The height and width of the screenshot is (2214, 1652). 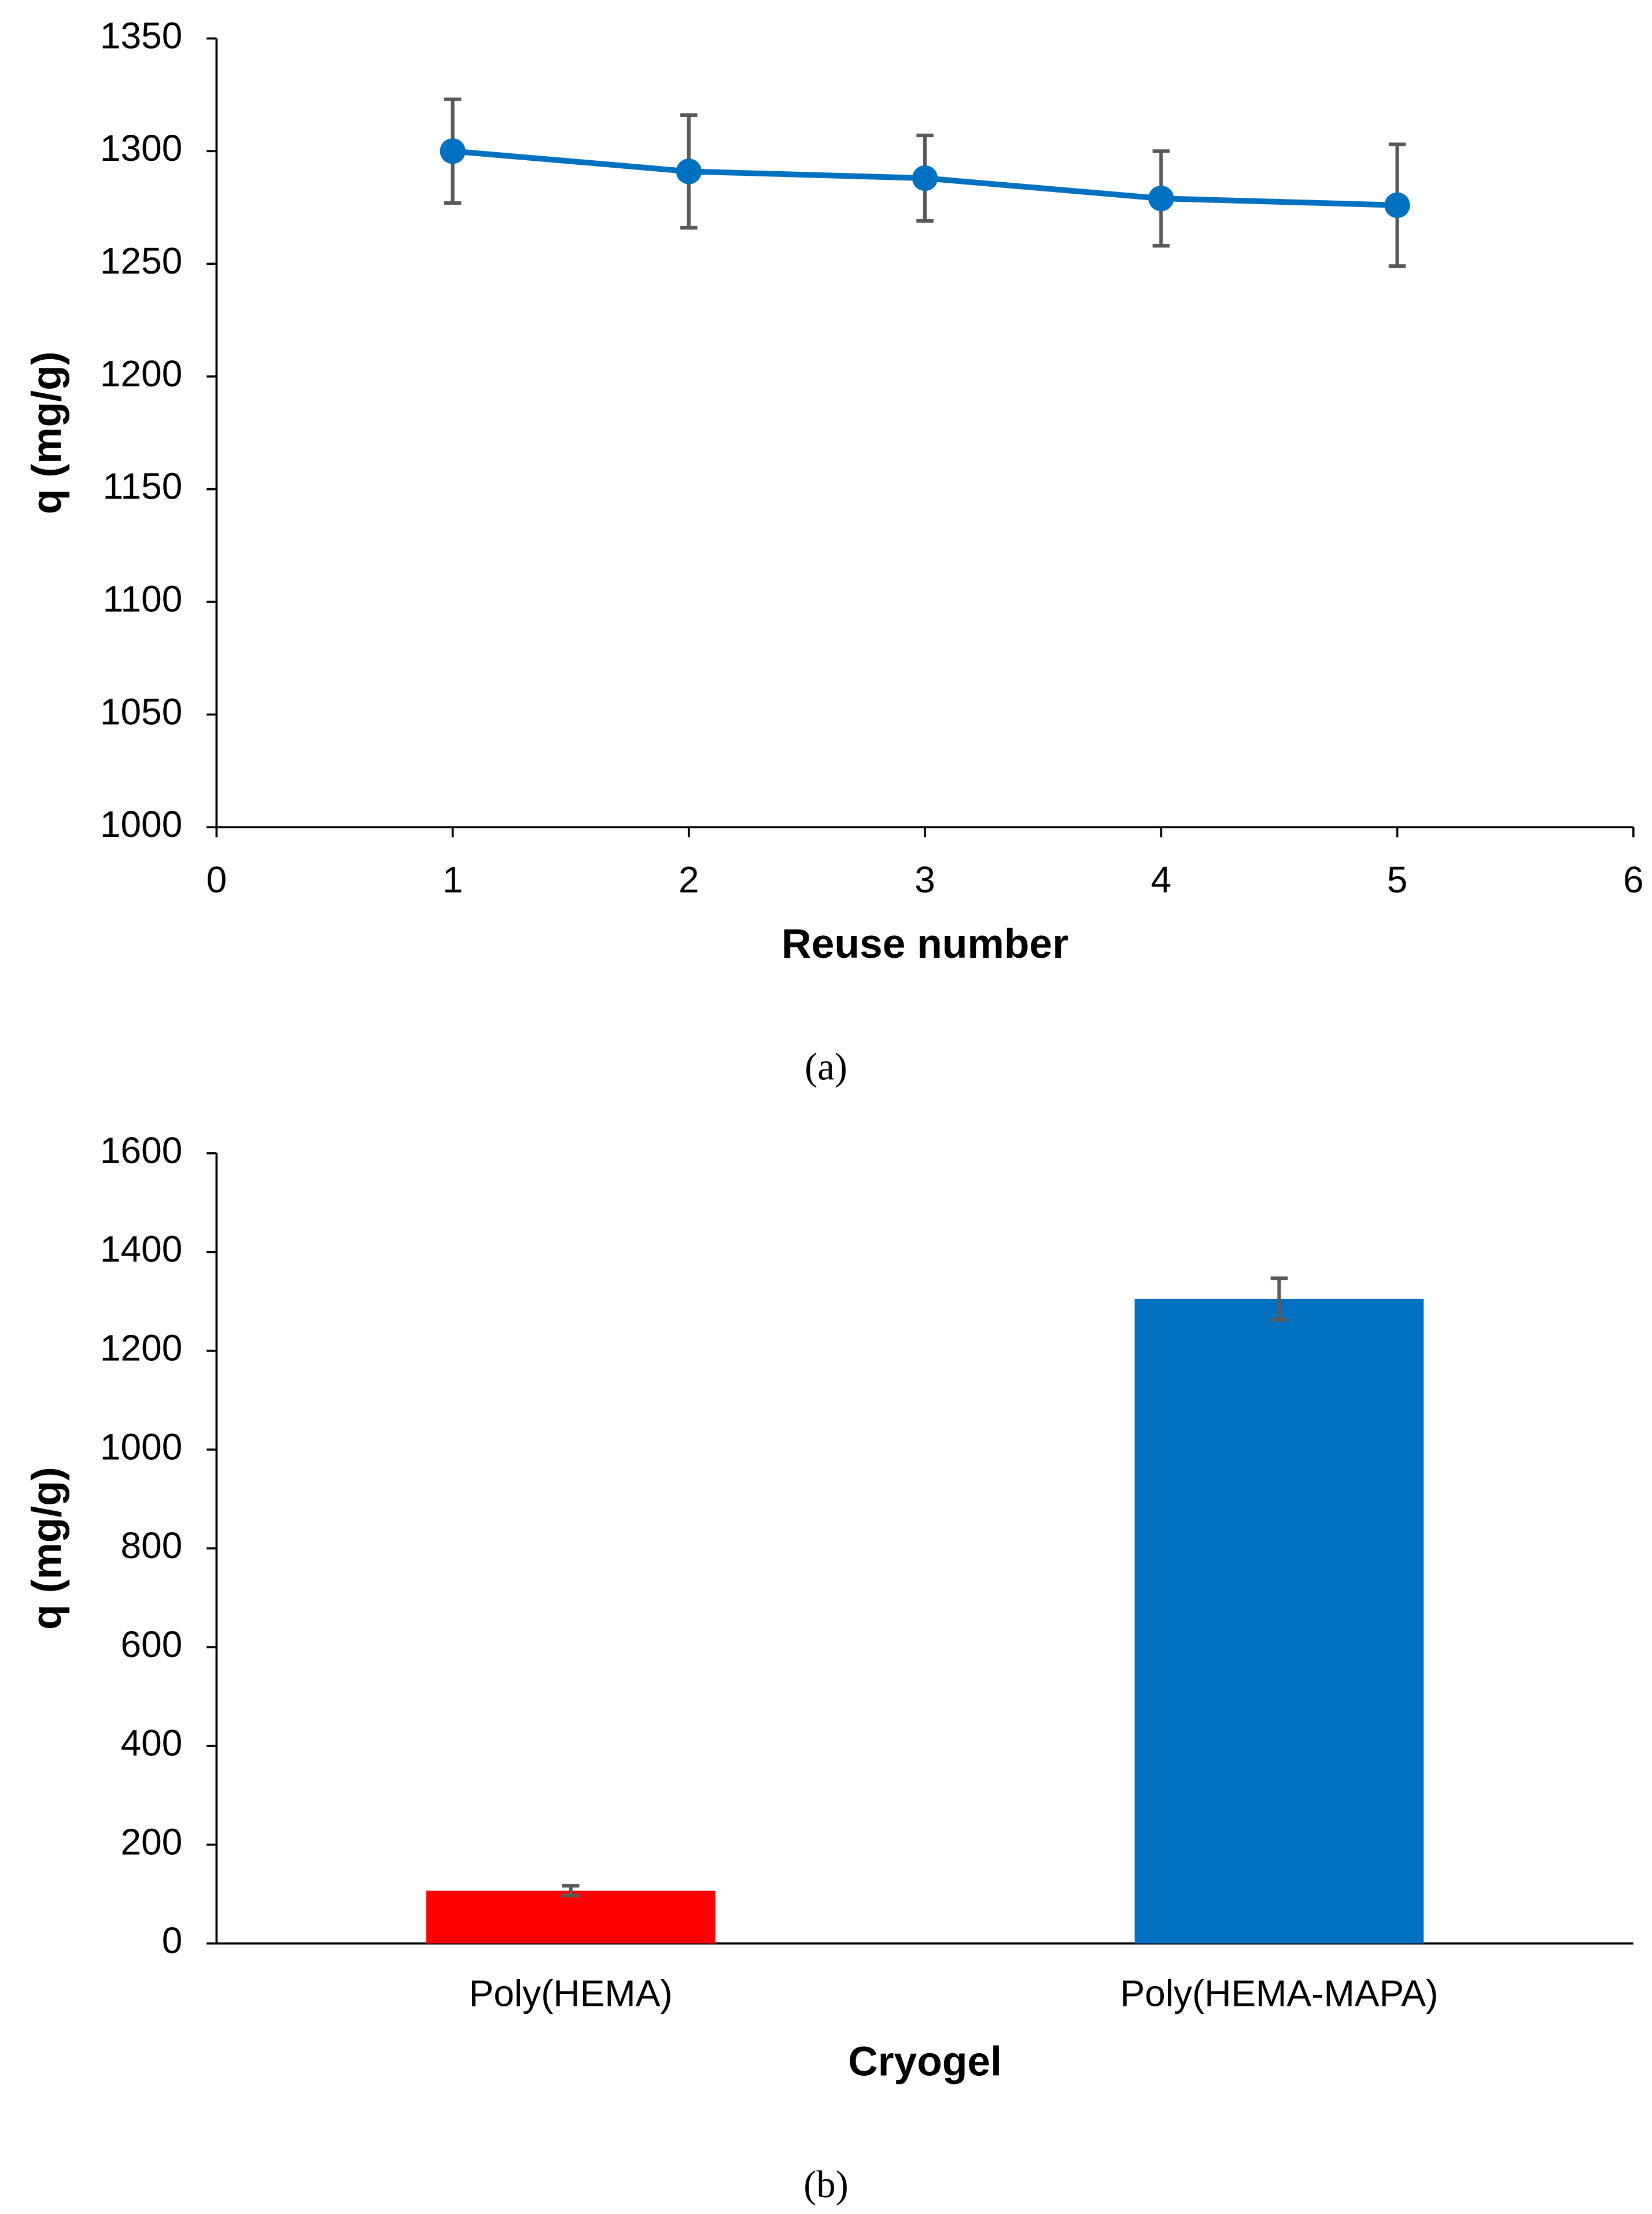 What do you see at coordinates (925, 2061) in the screenshot?
I see `x-axis-title: Cryogel` at bounding box center [925, 2061].